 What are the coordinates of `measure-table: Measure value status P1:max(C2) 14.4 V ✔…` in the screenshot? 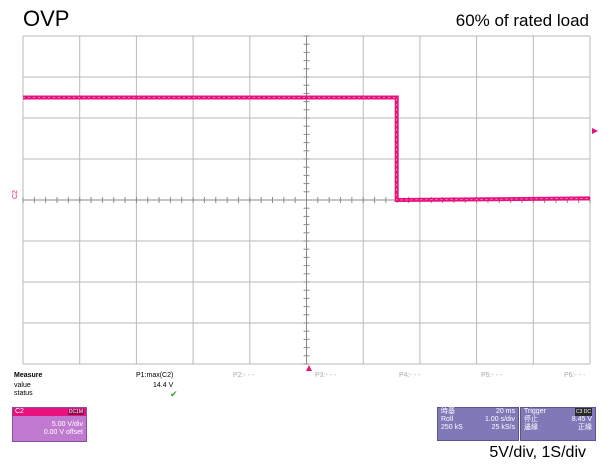 It's located at (313, 392).